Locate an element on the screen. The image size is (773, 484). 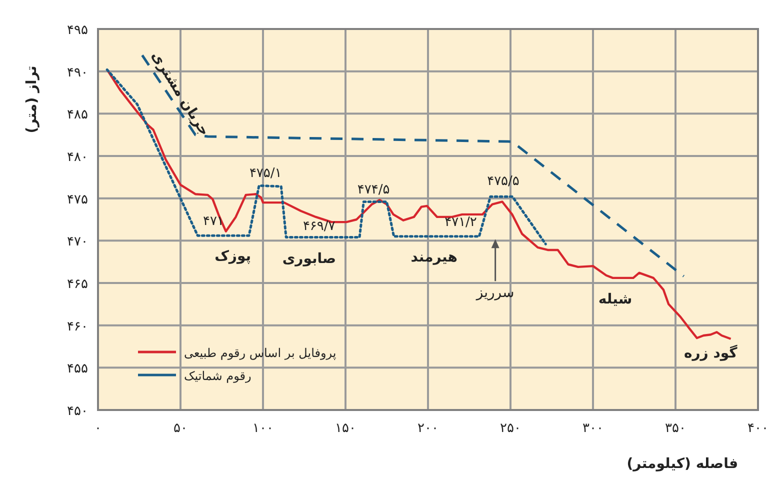
x-tick-label: ۵۰ is located at coordinates (181, 428).